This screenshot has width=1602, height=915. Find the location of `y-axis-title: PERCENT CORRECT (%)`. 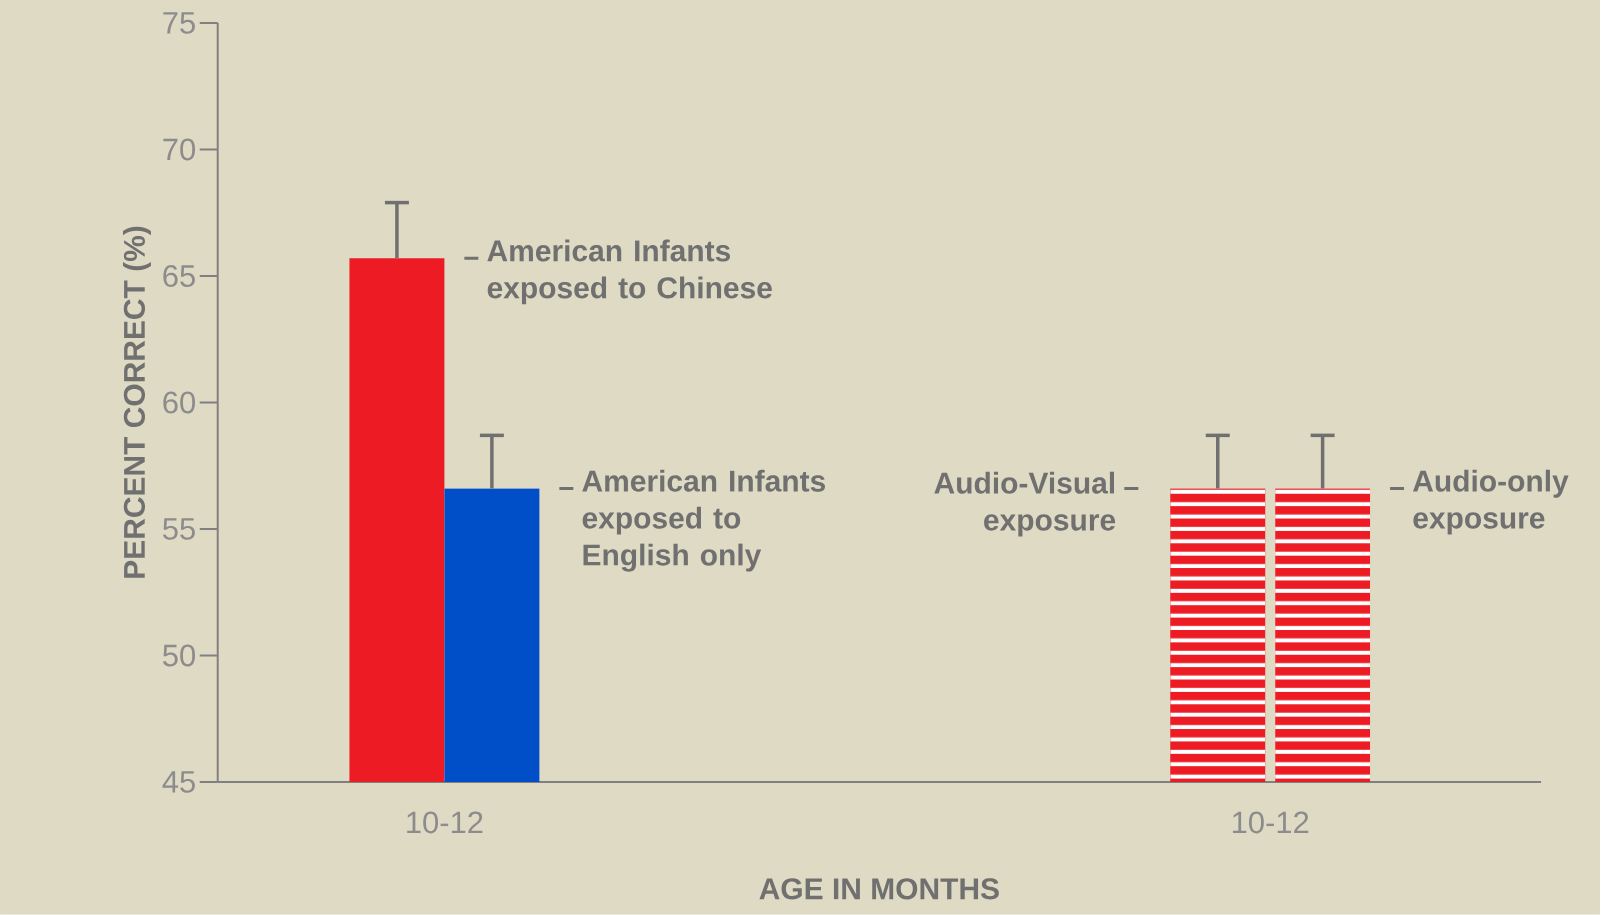

y-axis-title: PERCENT CORRECT (%) is located at coordinates (137, 402).